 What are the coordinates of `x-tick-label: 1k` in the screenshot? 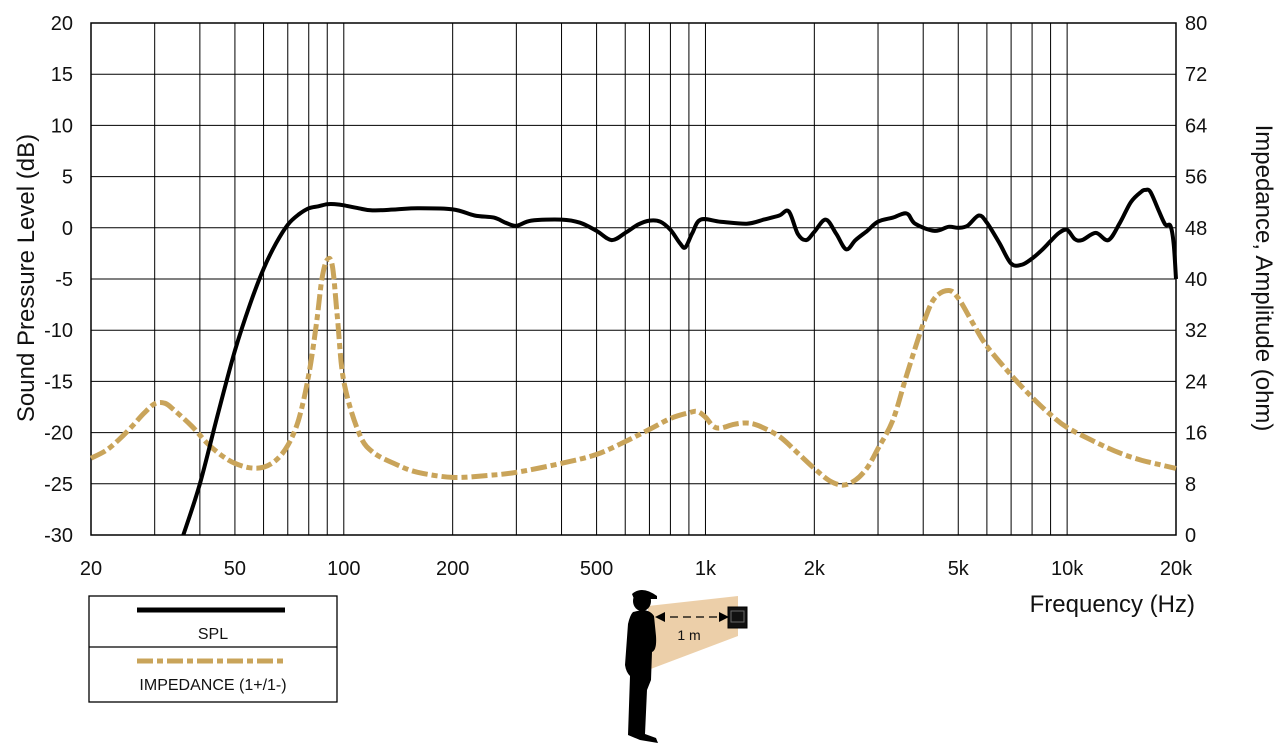 It's located at (706, 569).